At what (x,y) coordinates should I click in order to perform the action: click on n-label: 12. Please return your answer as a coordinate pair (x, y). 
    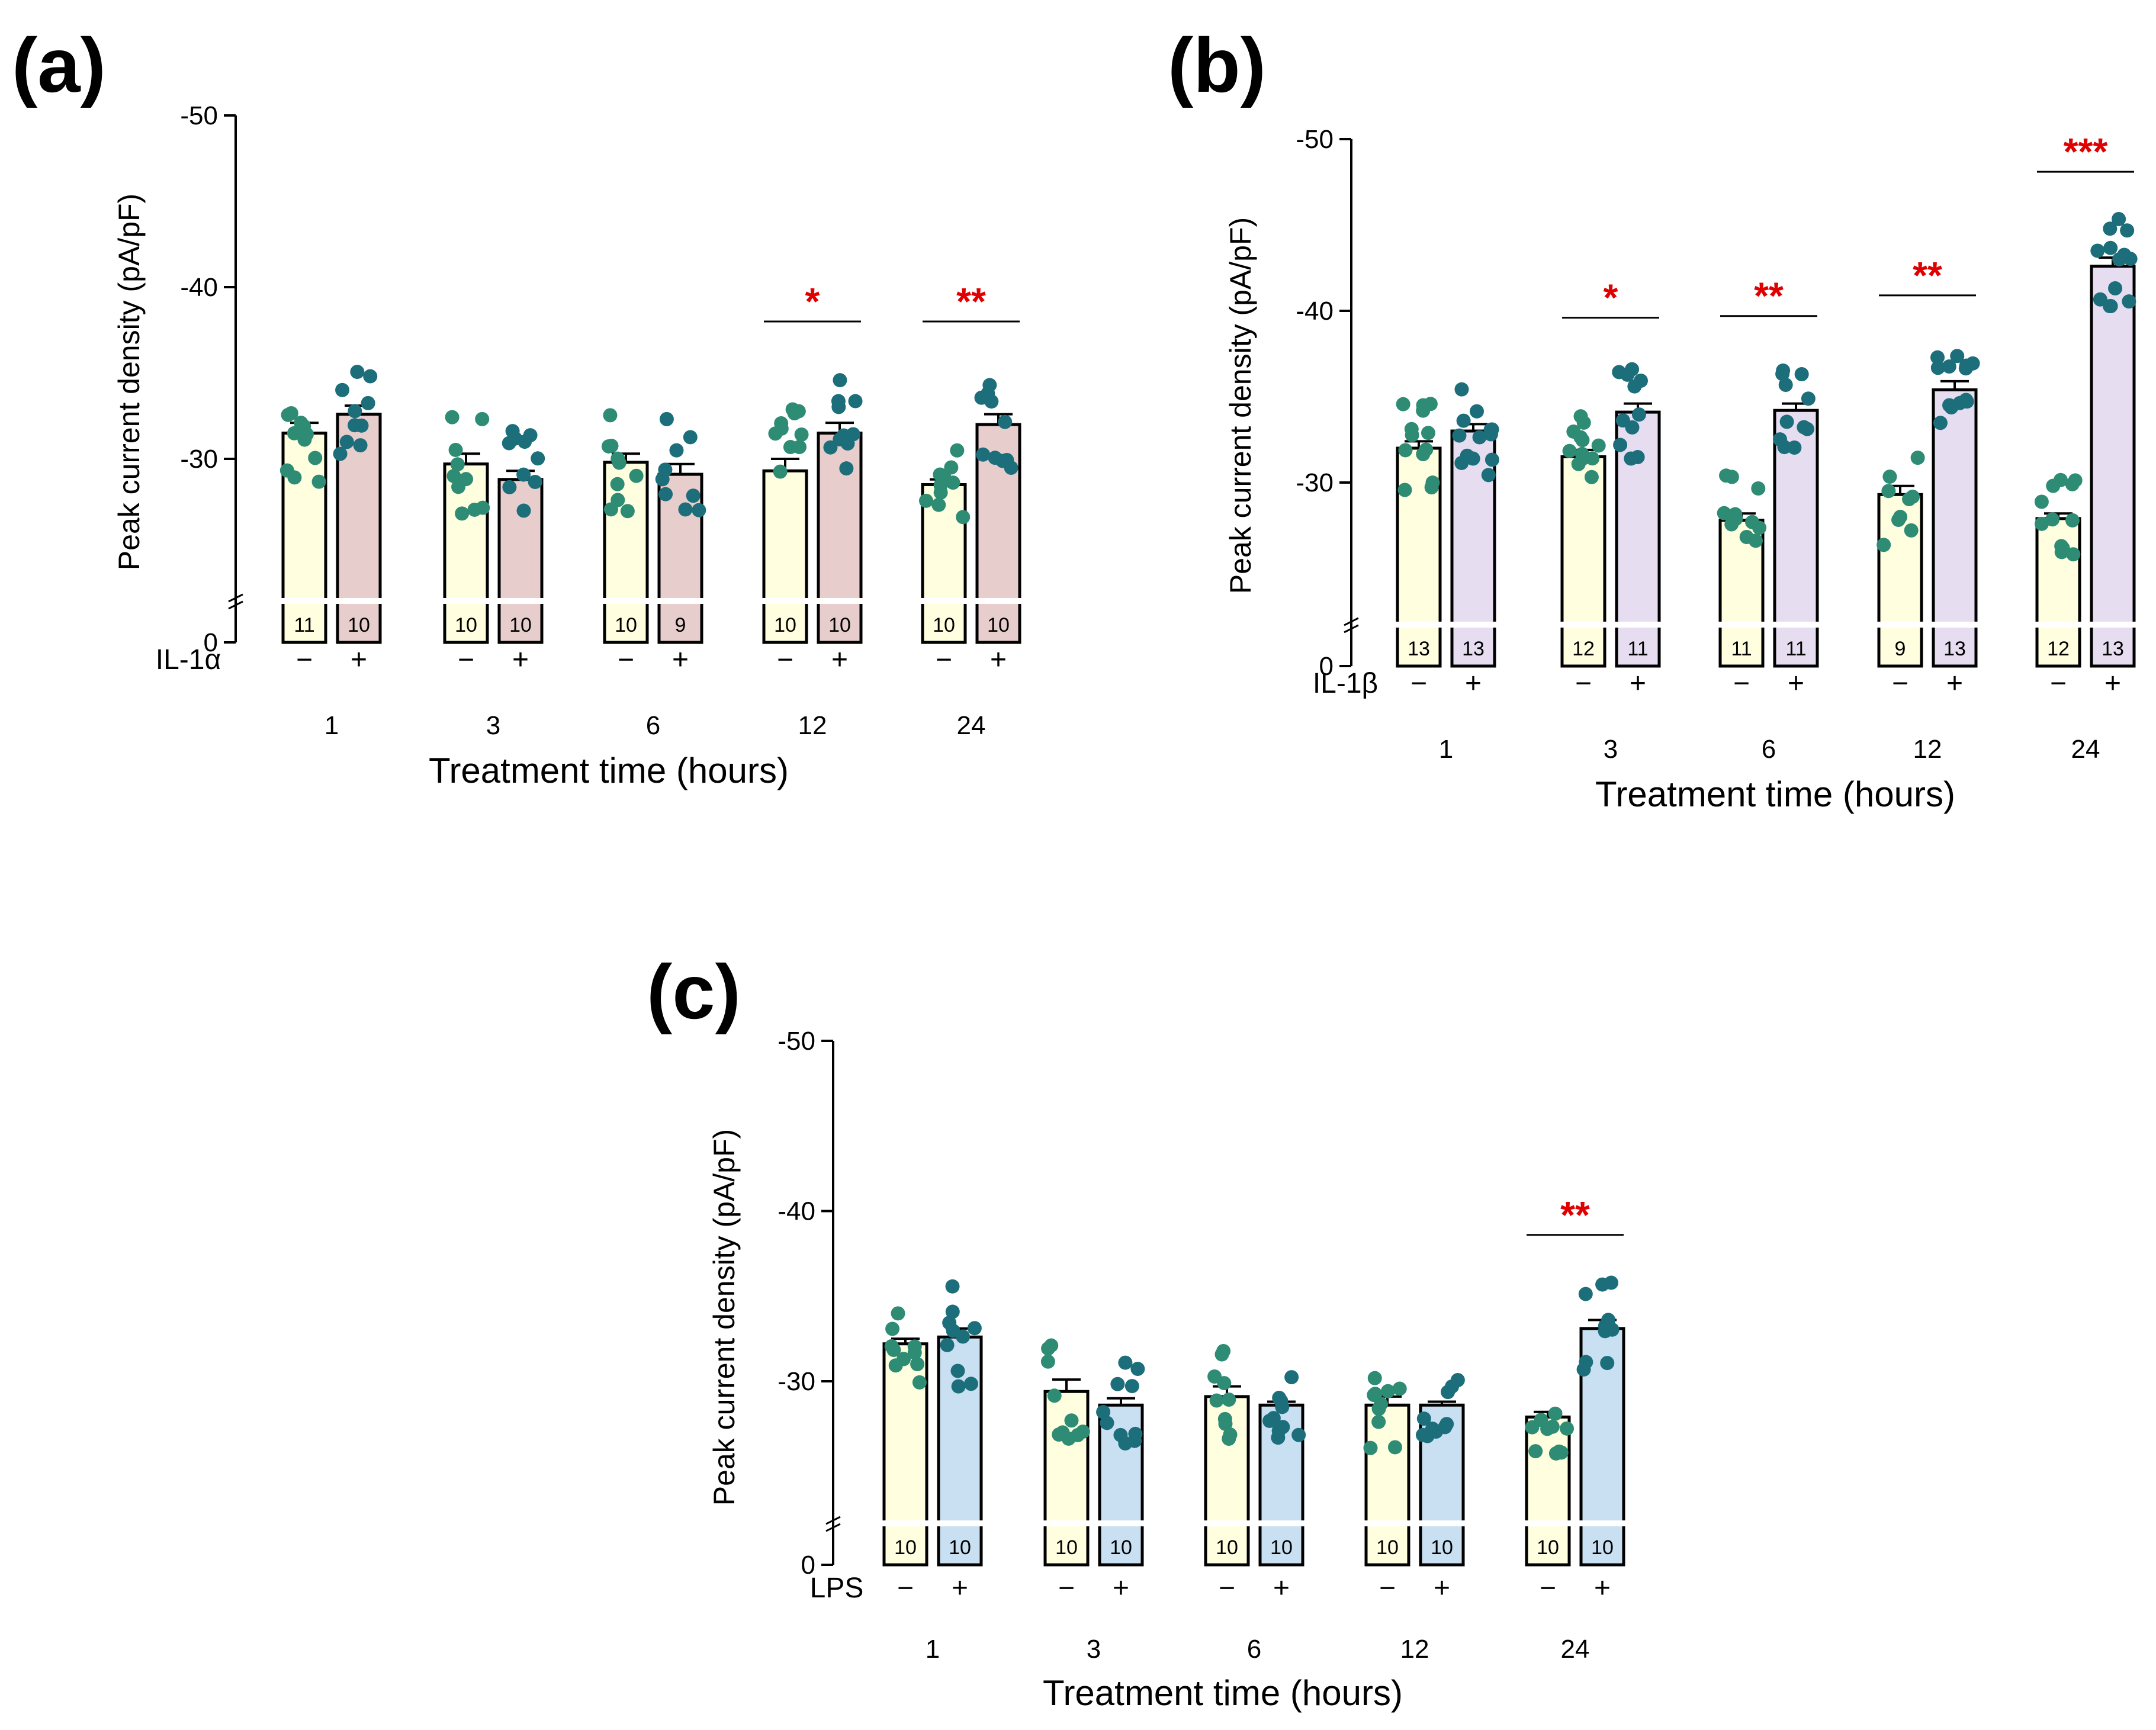
    Looking at the image, I should click on (1583, 649).